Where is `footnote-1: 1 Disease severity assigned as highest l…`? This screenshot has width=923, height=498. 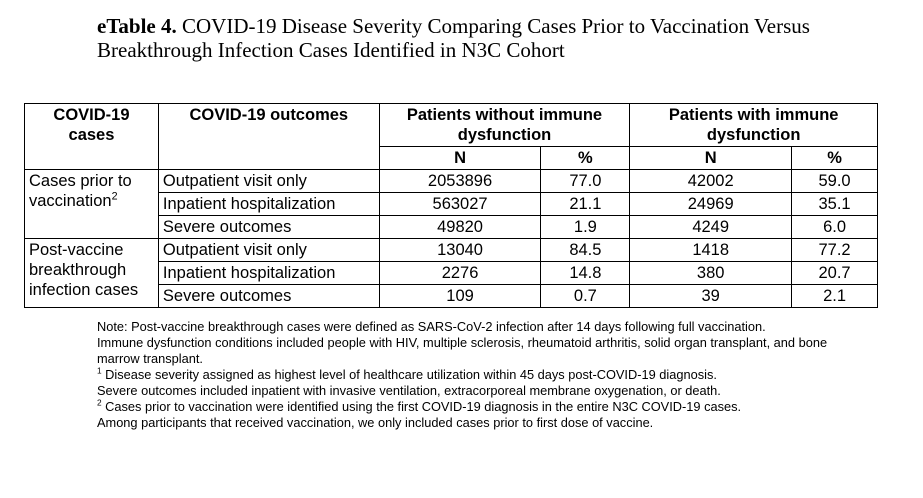
footnote-1: 1 Disease severity assigned as highest l… is located at coordinates (482, 375).